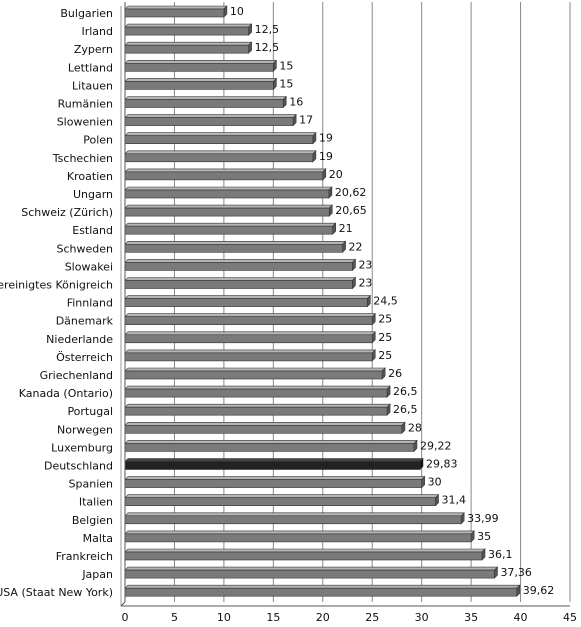 The image size is (581, 627). Describe the element at coordinates (98, 538) in the screenshot. I see `category-label: Malta` at that location.